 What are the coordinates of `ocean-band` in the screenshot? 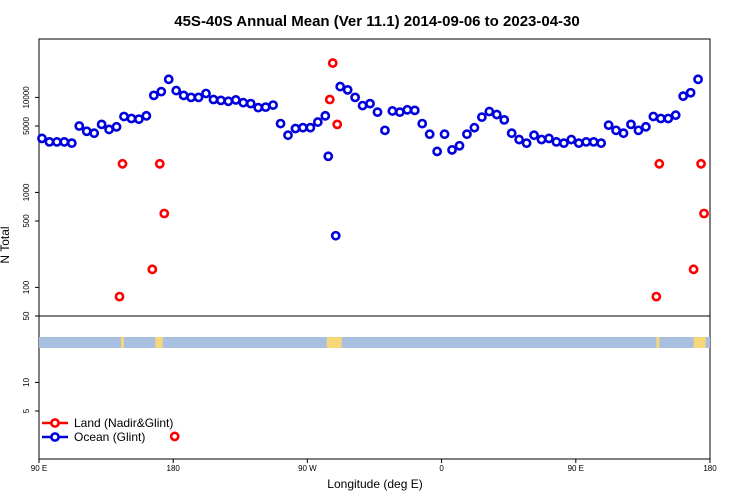 It's located at (374, 342).